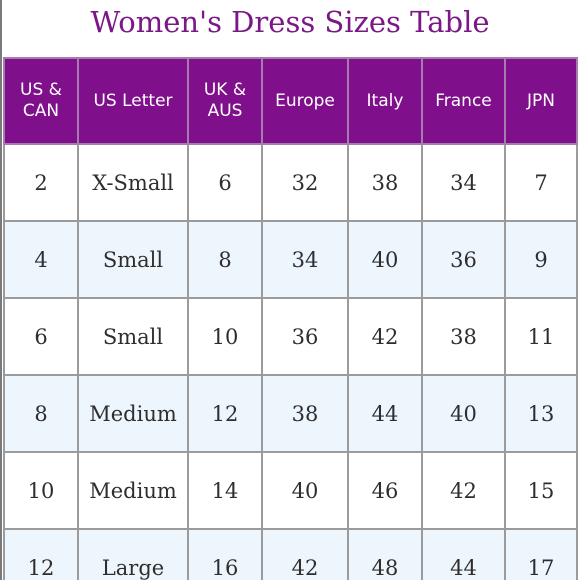 This screenshot has width=580, height=580. I want to click on header-us-can: US & CAN, so click(41, 101).